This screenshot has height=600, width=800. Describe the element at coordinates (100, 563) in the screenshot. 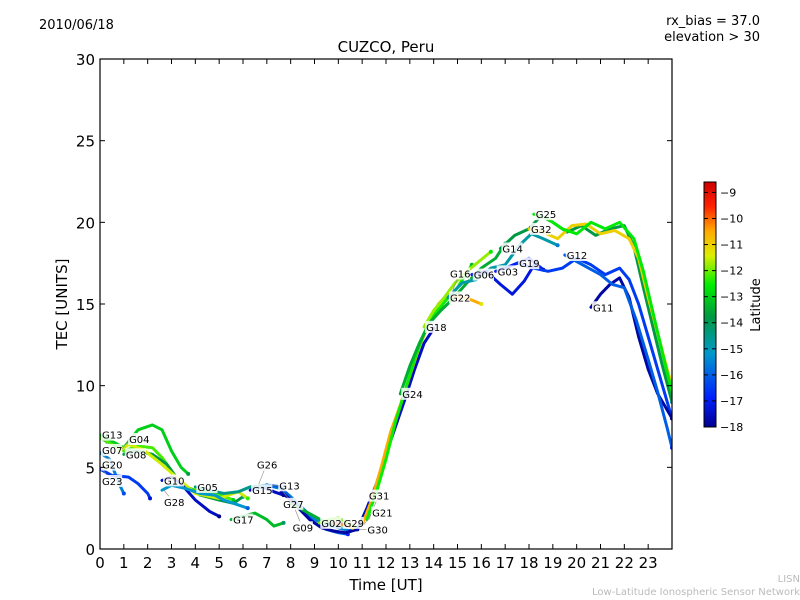

I see `x-tick-label: 0` at that location.